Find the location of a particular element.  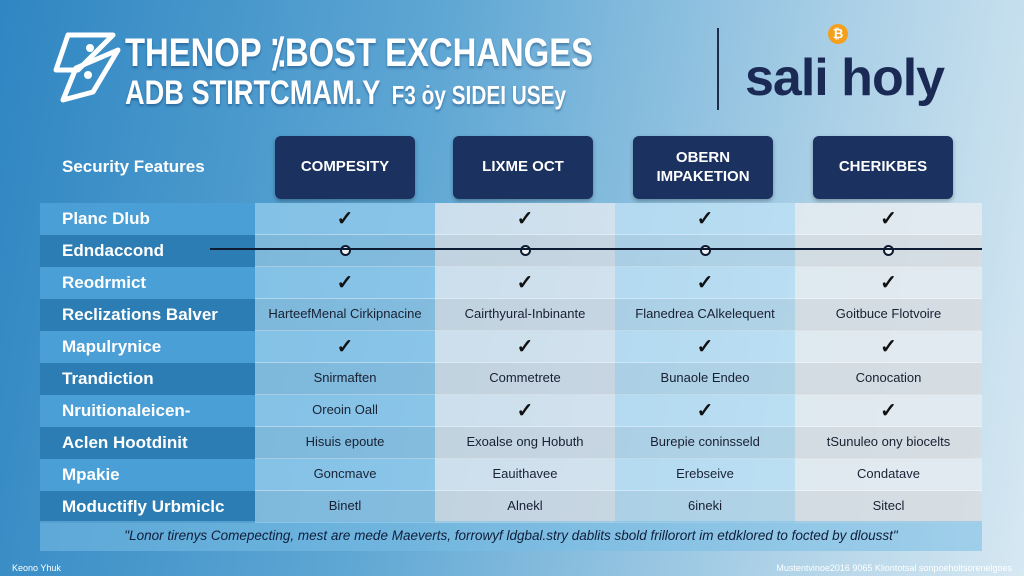

cell-text: Flanedrea CAlkelequent is located at coordinates (705, 315).